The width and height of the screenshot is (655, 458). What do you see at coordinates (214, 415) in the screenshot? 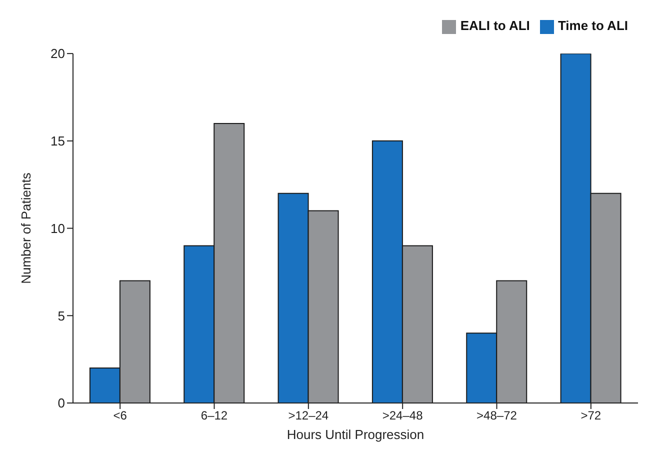
I see `x-tick-label: 6–12` at bounding box center [214, 415].